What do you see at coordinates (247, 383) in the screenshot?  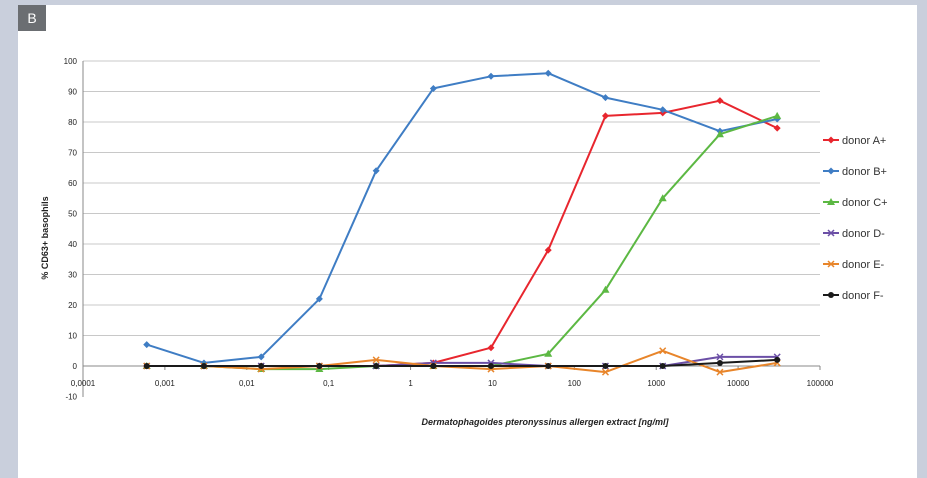 I see `x-tick-label: 0,01` at bounding box center [247, 383].